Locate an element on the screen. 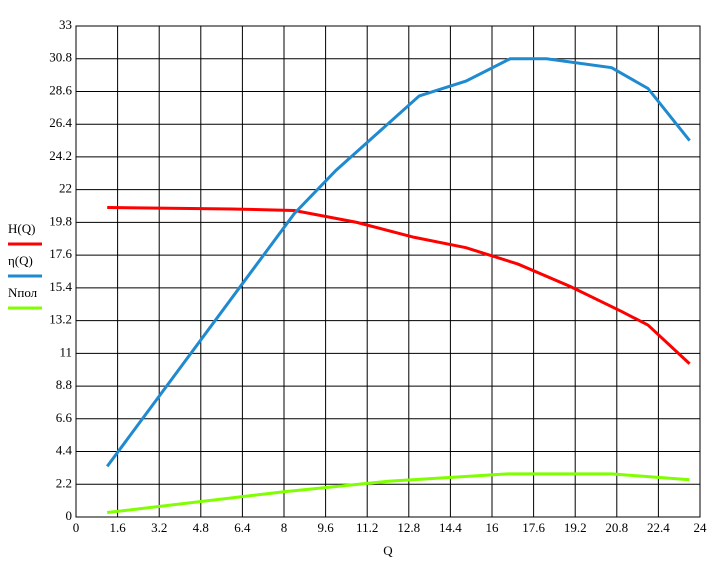  y-tick-label: 0 is located at coordinates (69, 515).